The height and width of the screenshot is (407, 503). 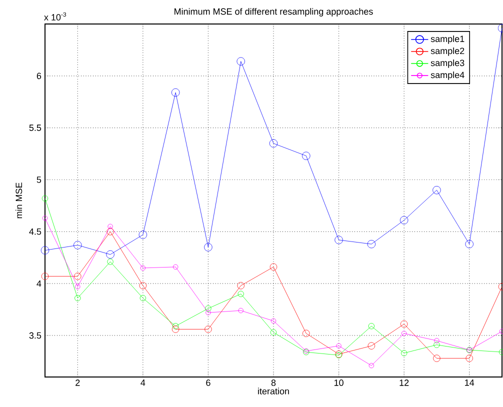 What do you see at coordinates (143, 383) in the screenshot?
I see `x-tick-label: 4` at bounding box center [143, 383].